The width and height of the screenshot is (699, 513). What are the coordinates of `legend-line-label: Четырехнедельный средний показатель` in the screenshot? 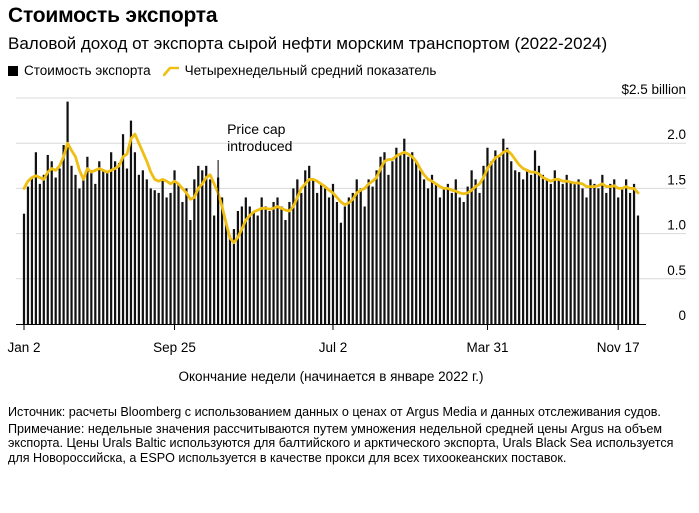 It's located at (310, 70).